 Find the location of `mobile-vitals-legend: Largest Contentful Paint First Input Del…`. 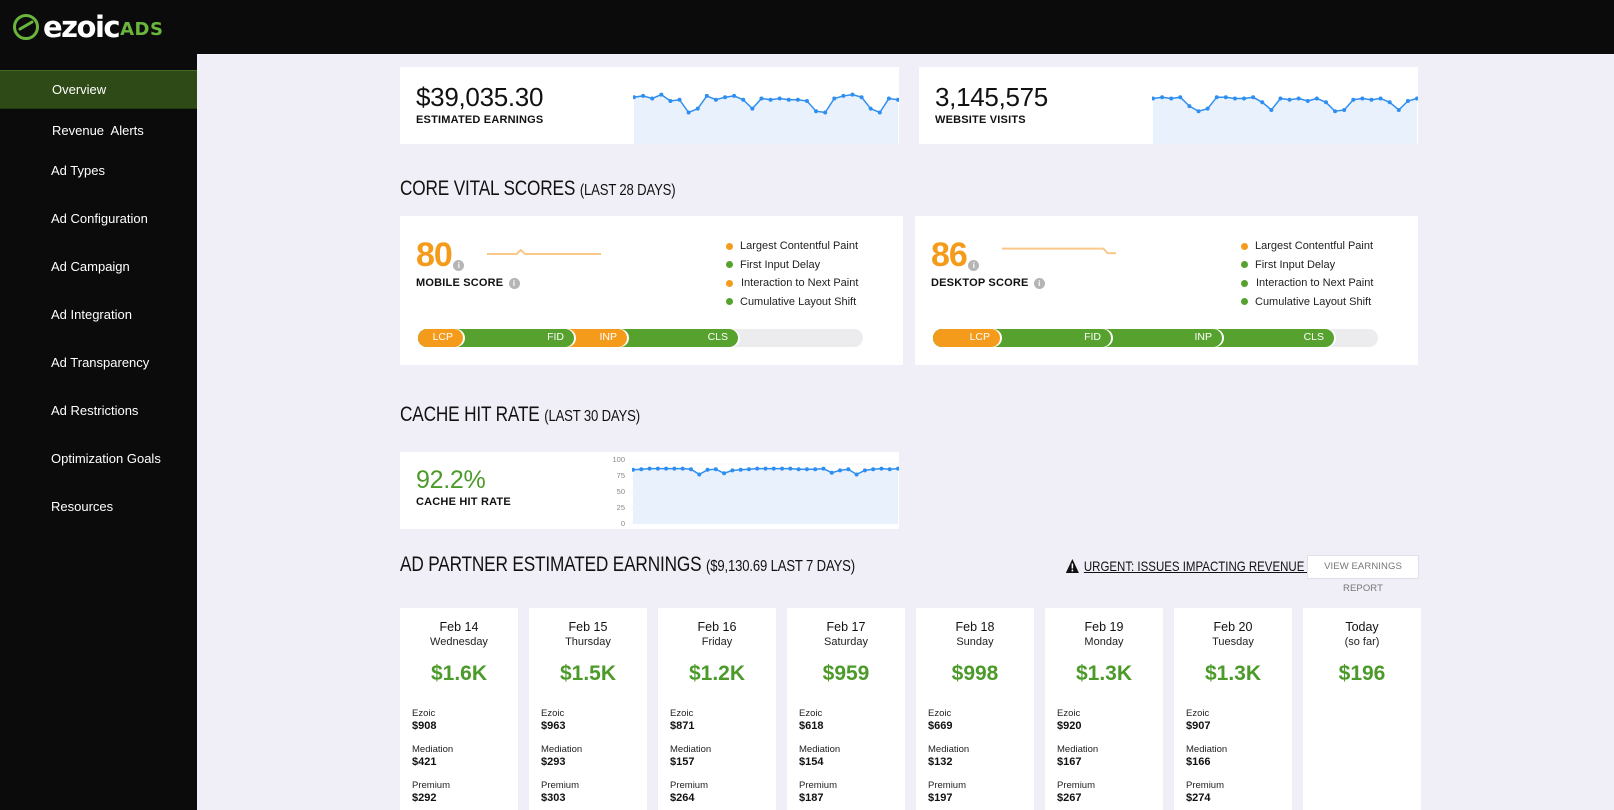

mobile-vitals-legend: Largest Contentful Paint First Input Del… is located at coordinates (792, 274).